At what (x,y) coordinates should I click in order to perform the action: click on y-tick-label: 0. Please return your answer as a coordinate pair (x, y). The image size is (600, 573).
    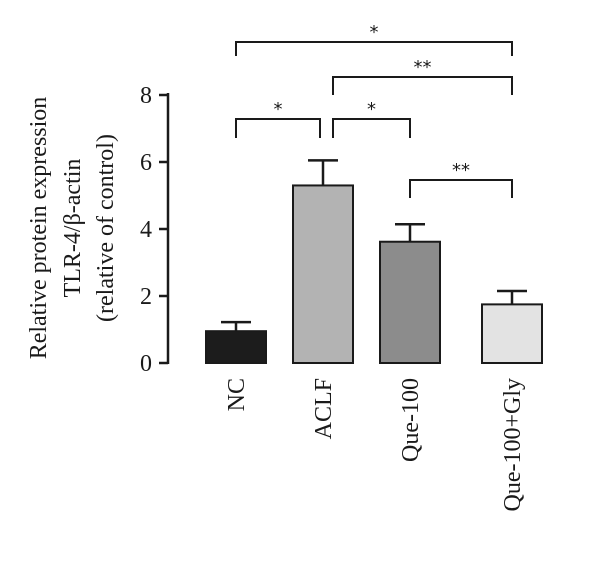
    Looking at the image, I should click on (146, 364).